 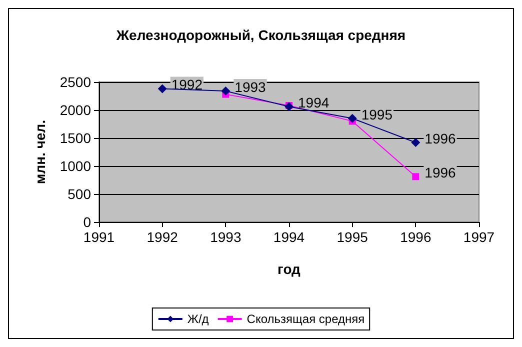 What do you see at coordinates (40, 152) in the screenshot?
I see `y-axis-title: млн. чел.` at bounding box center [40, 152].